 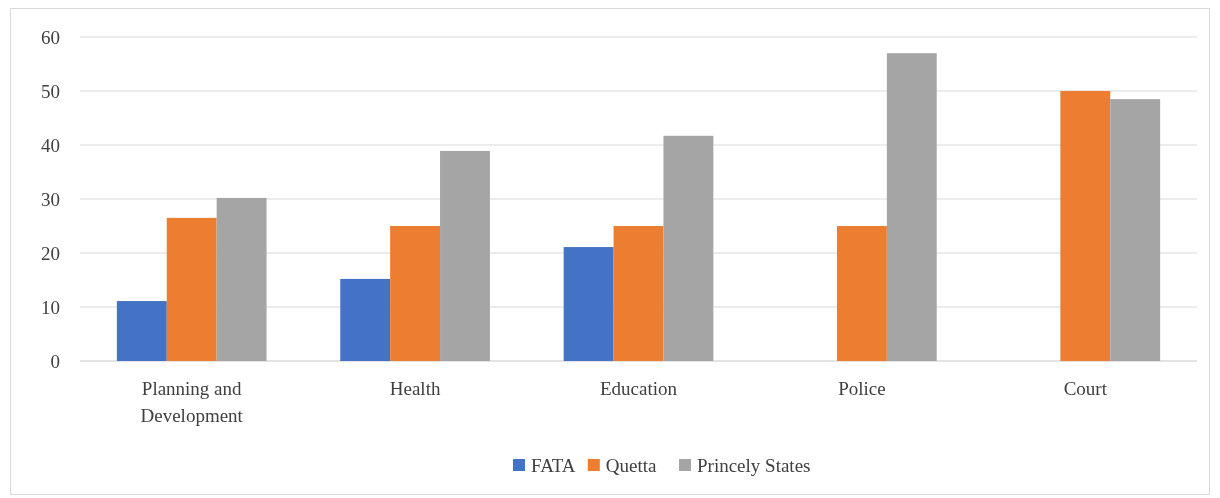 I want to click on x-tick-label: Education, so click(x=638, y=388).